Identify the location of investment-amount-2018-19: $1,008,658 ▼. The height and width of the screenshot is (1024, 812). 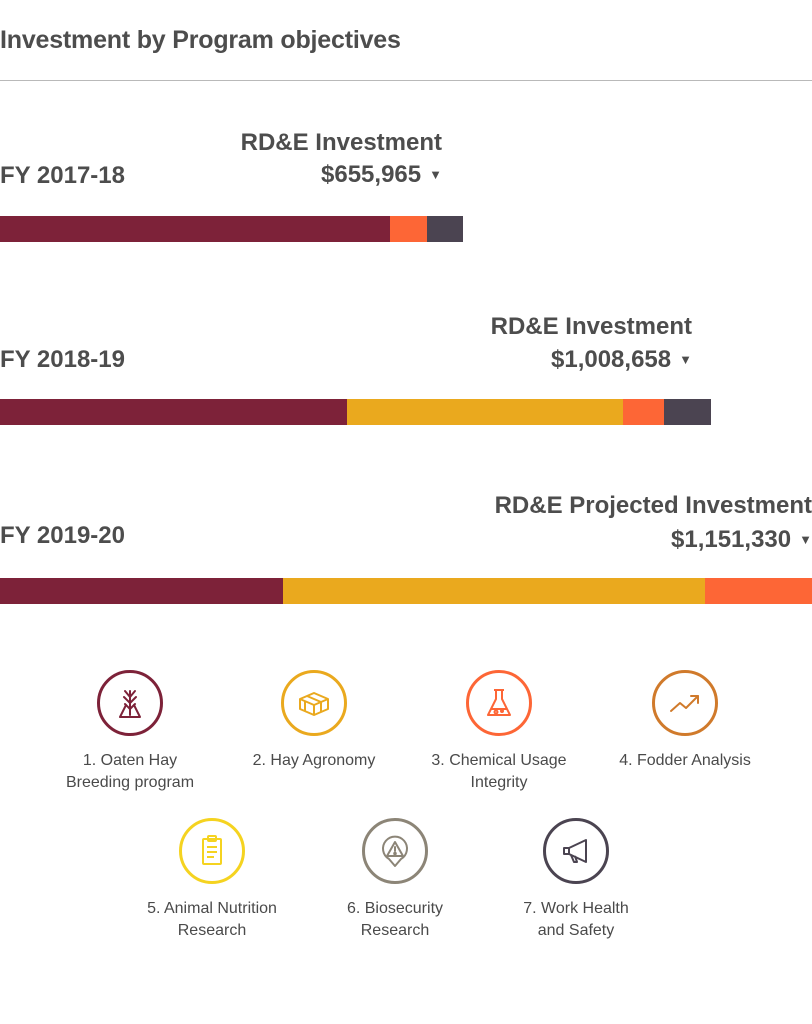
(621, 360).